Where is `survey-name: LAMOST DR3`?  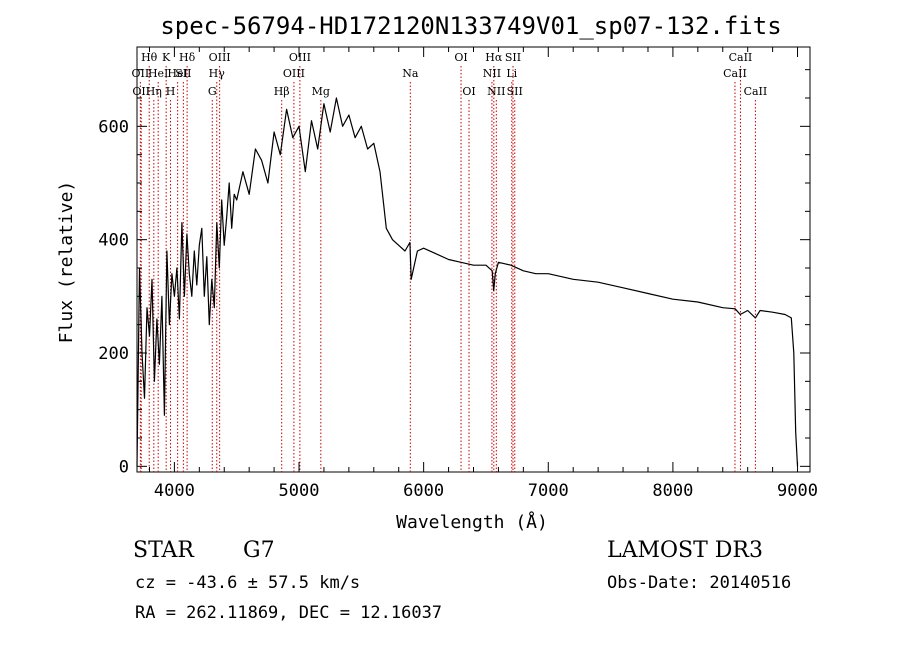
survey-name: LAMOST DR3 is located at coordinates (685, 550).